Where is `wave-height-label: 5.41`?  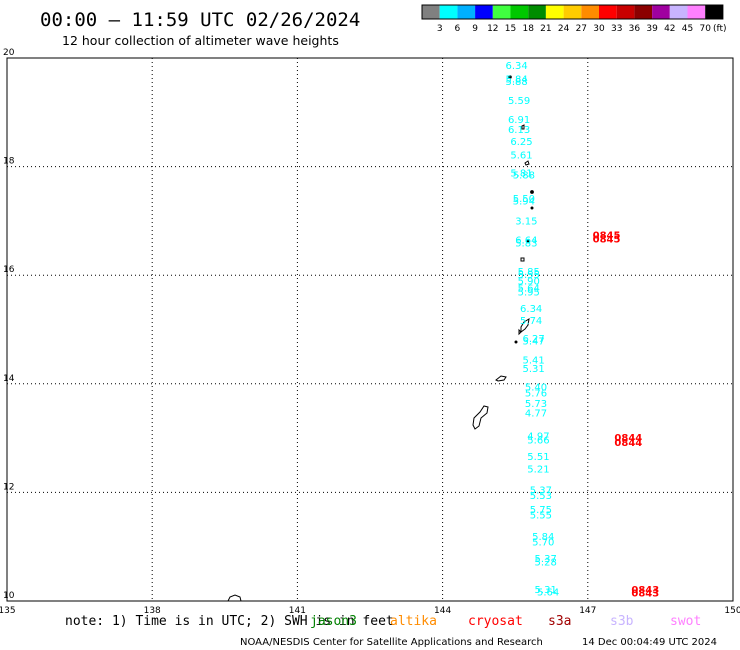 wave-height-label: 5.41 is located at coordinates (533, 361).